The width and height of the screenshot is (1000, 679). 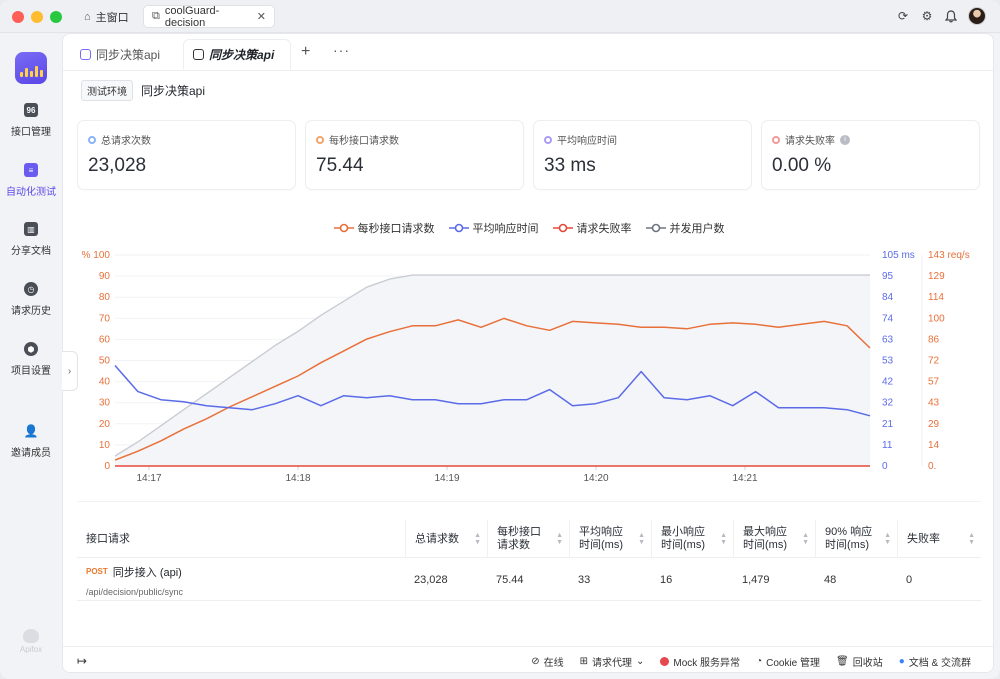 What do you see at coordinates (939, 539) in the screenshot?
I see `column-header-failure: 失败率 ▲ ▼` at bounding box center [939, 539].